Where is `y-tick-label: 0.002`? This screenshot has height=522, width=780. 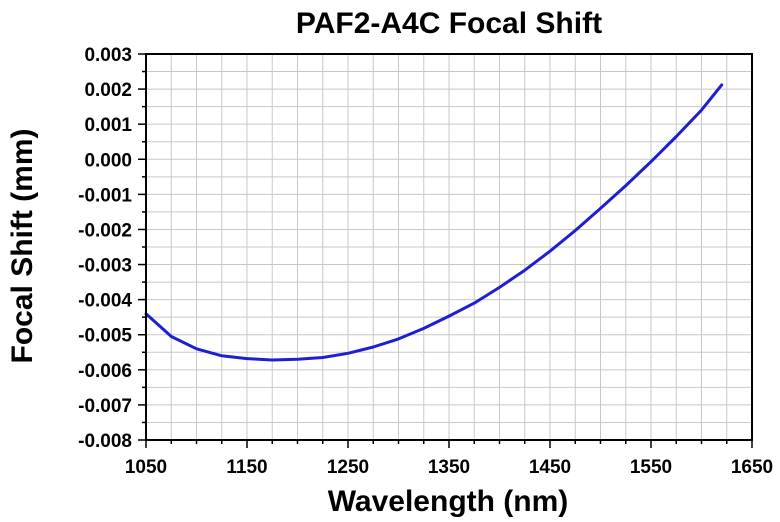 y-tick-label: 0.002 is located at coordinates (108, 90).